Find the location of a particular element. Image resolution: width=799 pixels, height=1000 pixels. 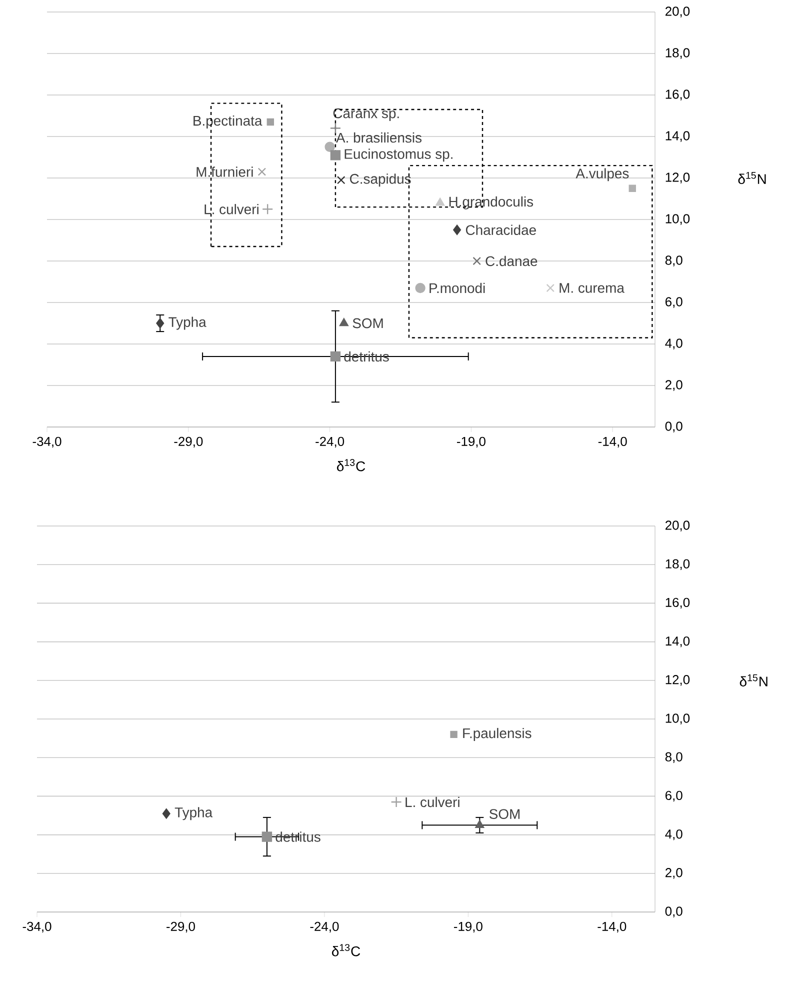

series-label: Characidae is located at coordinates (501, 230).